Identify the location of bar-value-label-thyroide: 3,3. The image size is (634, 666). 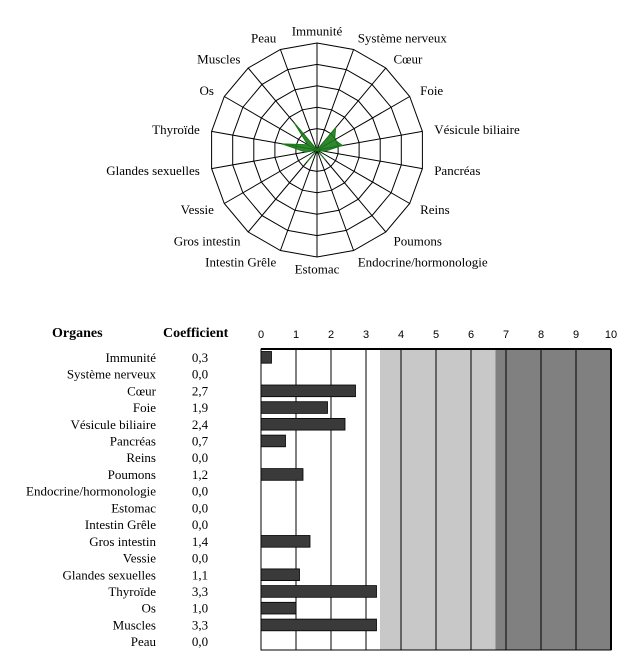
(200, 591).